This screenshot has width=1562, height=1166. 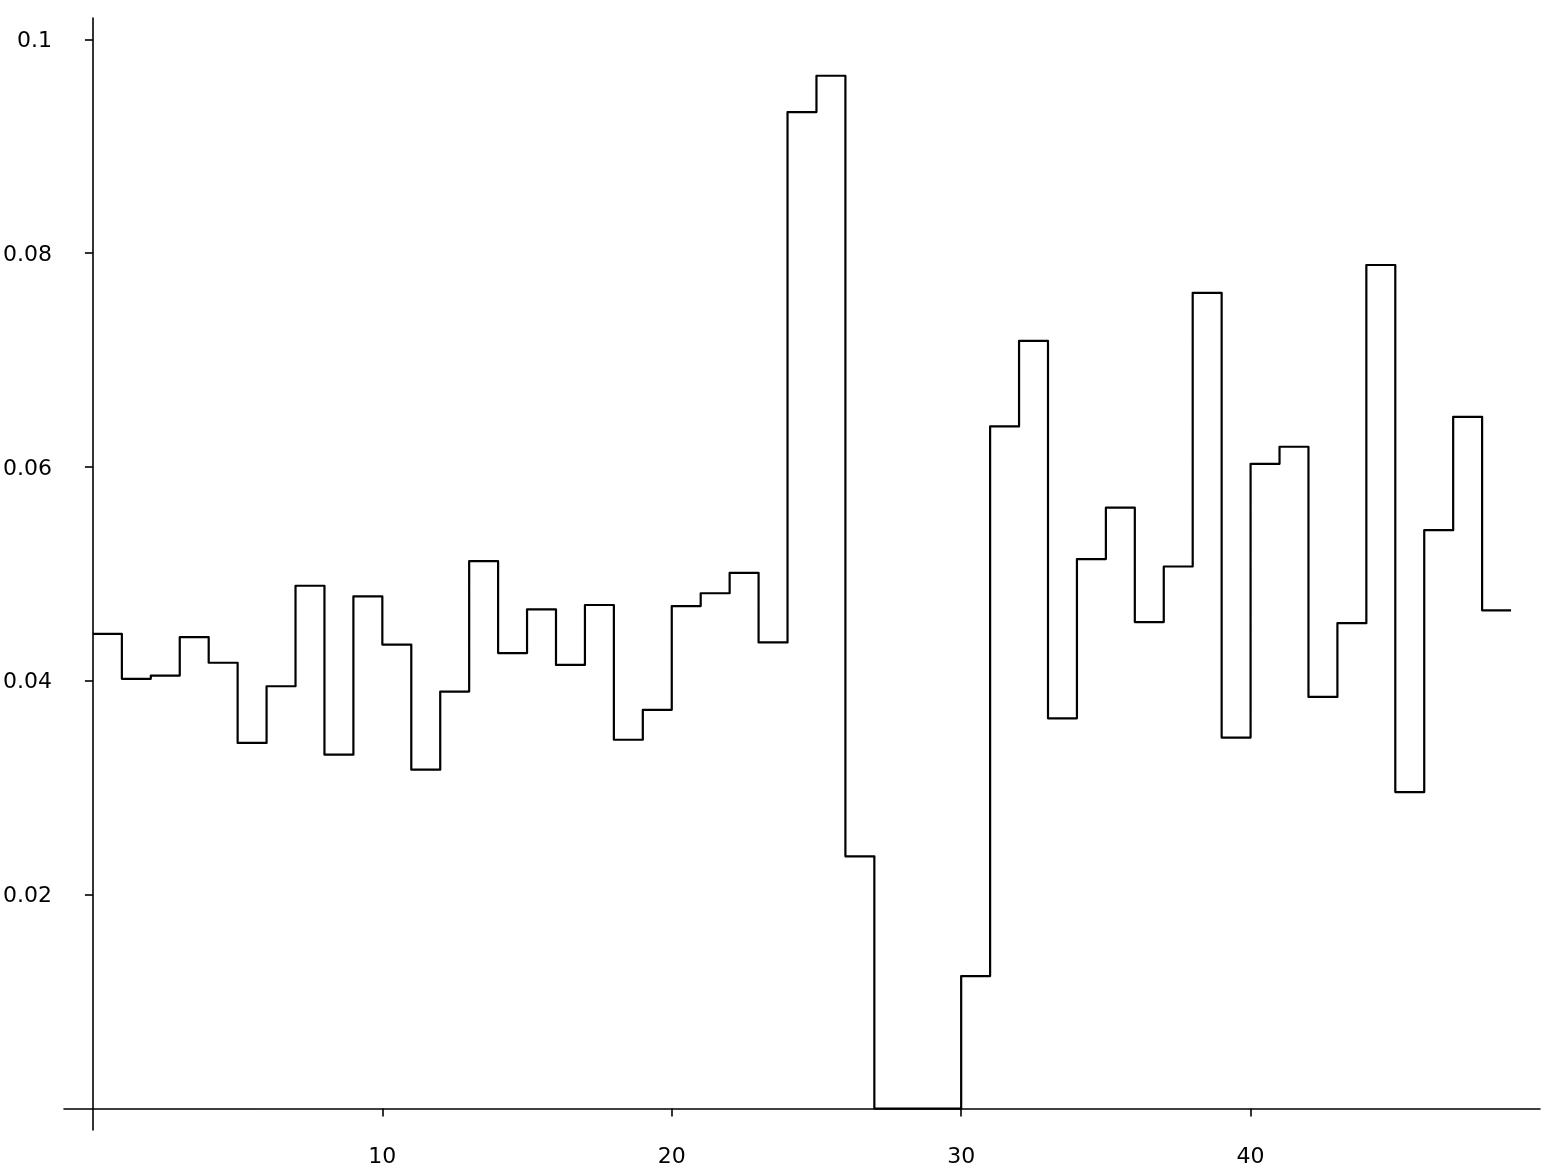 What do you see at coordinates (27, 895) in the screenshot?
I see `y-tick-label: 0.02` at bounding box center [27, 895].